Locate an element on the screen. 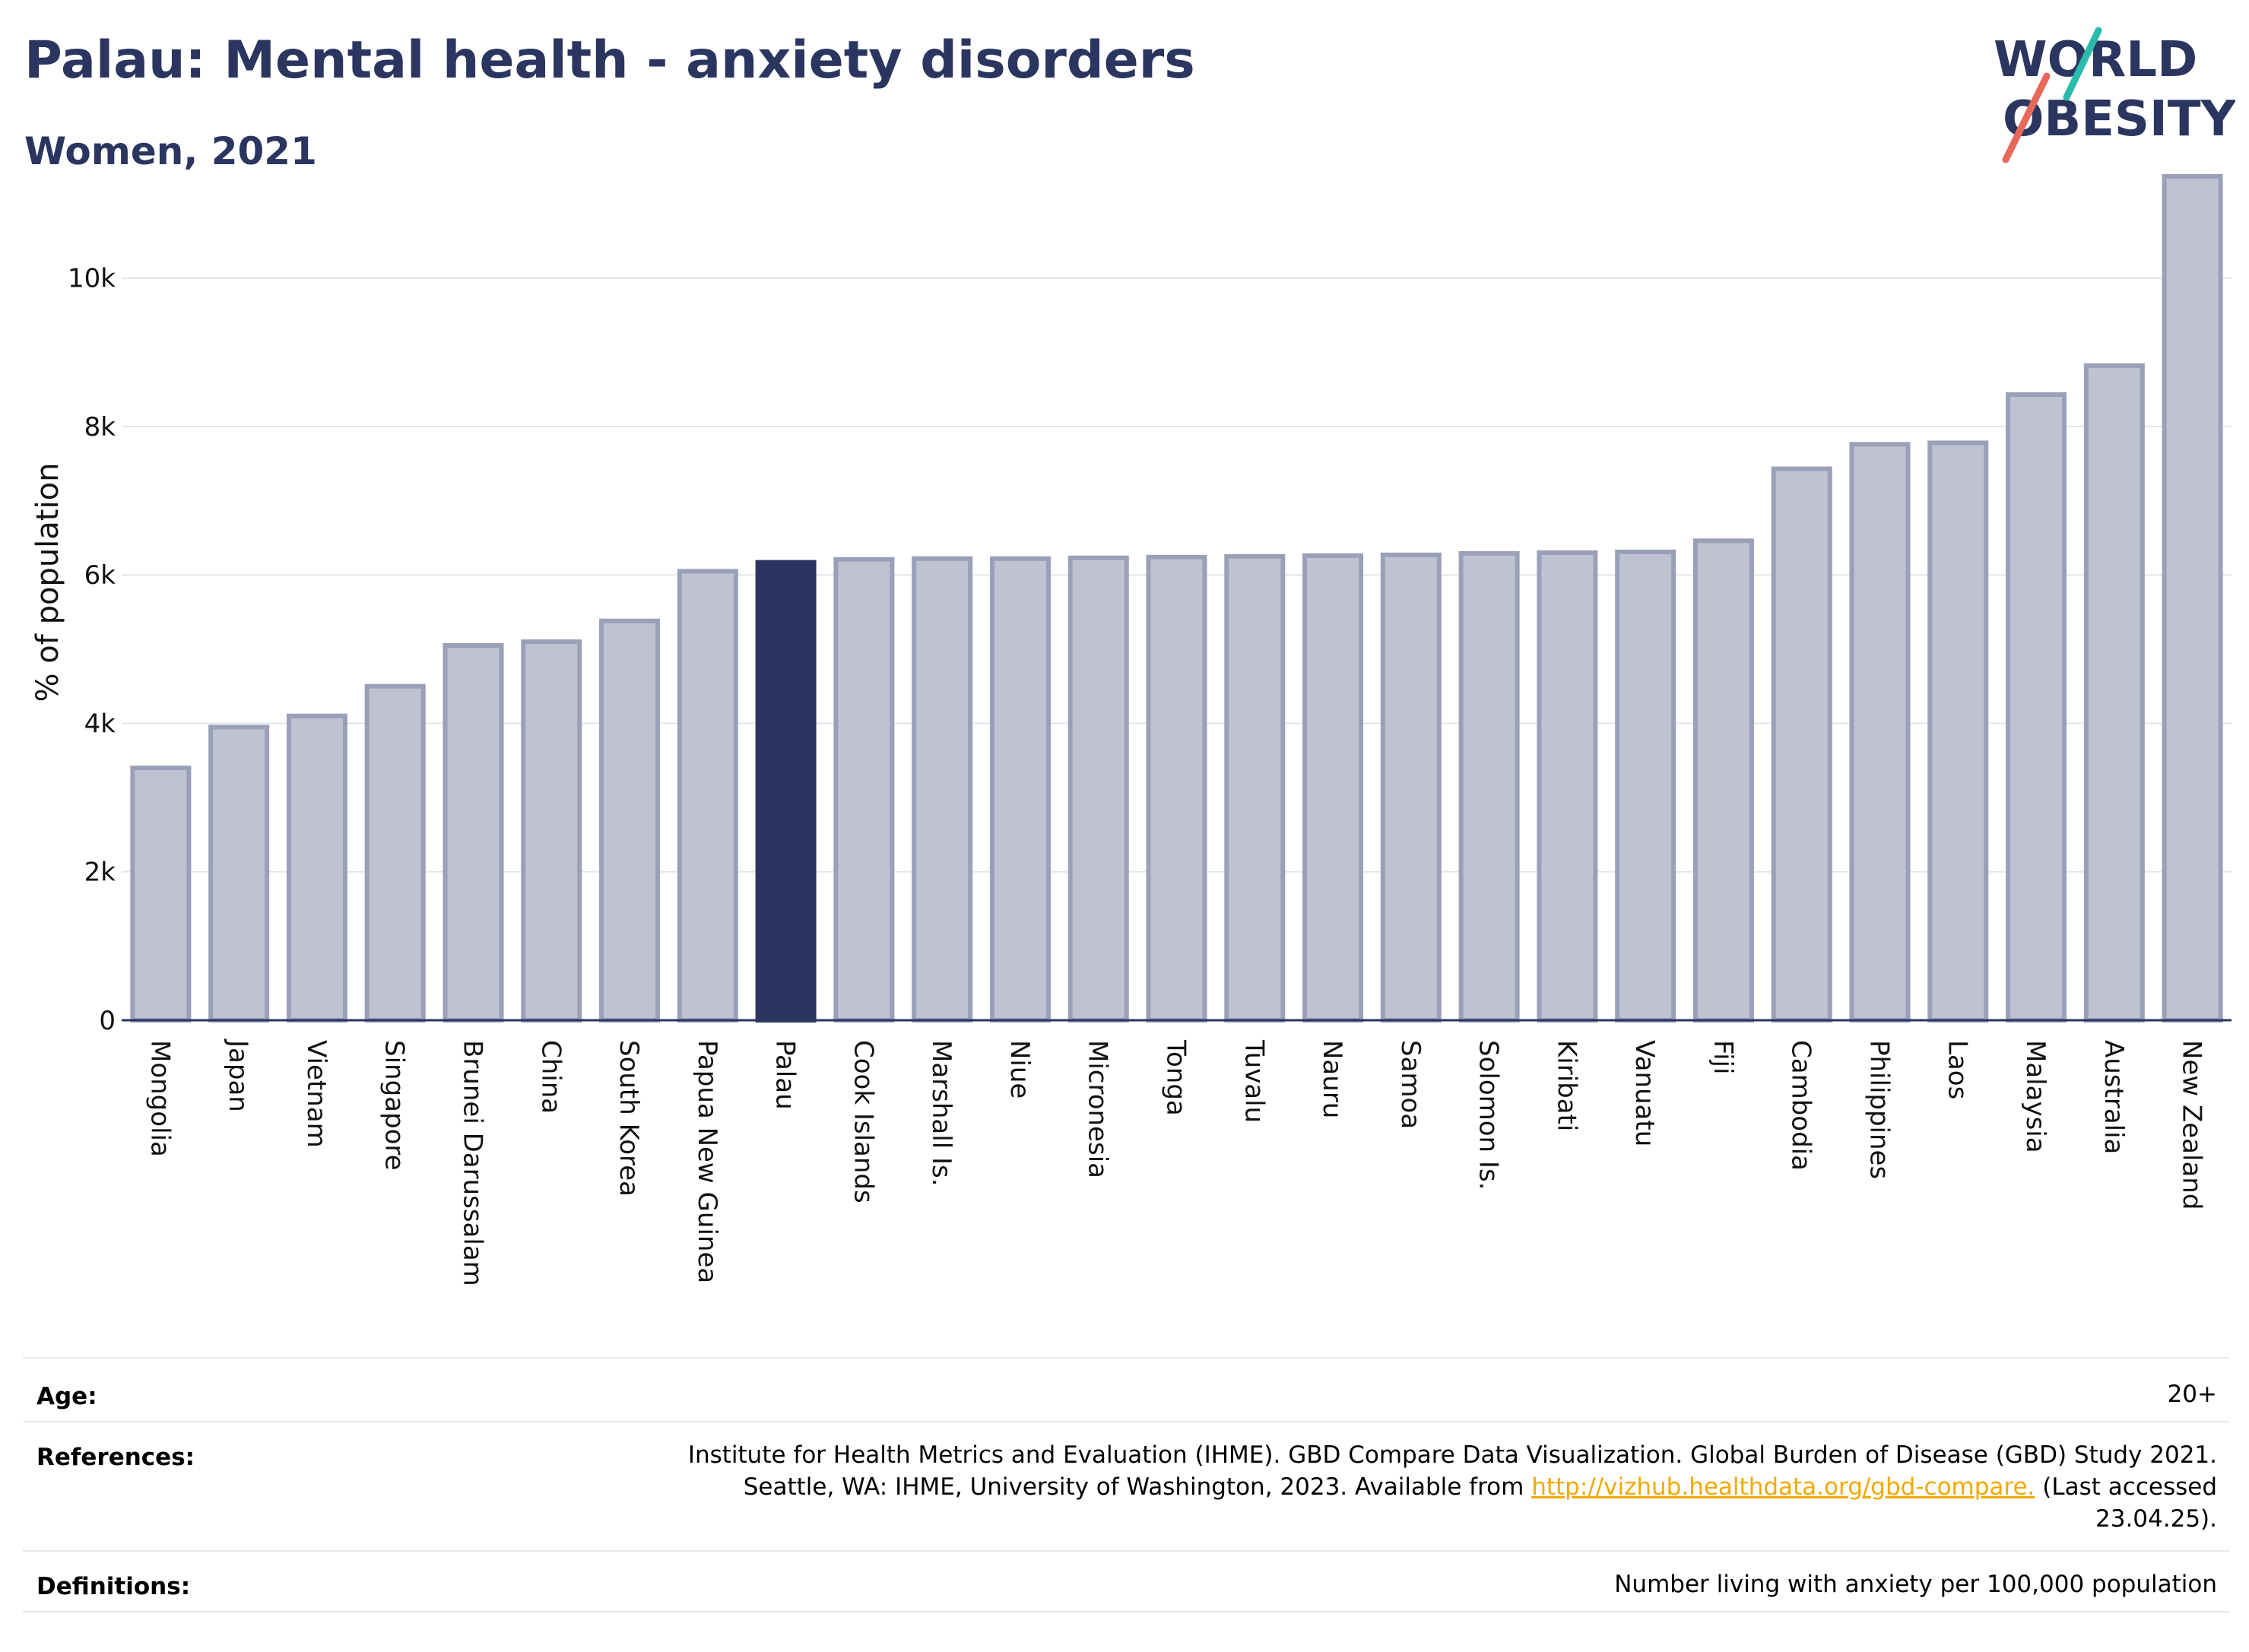  x-tick-label: Papua New Guinea is located at coordinates (707, 1161).